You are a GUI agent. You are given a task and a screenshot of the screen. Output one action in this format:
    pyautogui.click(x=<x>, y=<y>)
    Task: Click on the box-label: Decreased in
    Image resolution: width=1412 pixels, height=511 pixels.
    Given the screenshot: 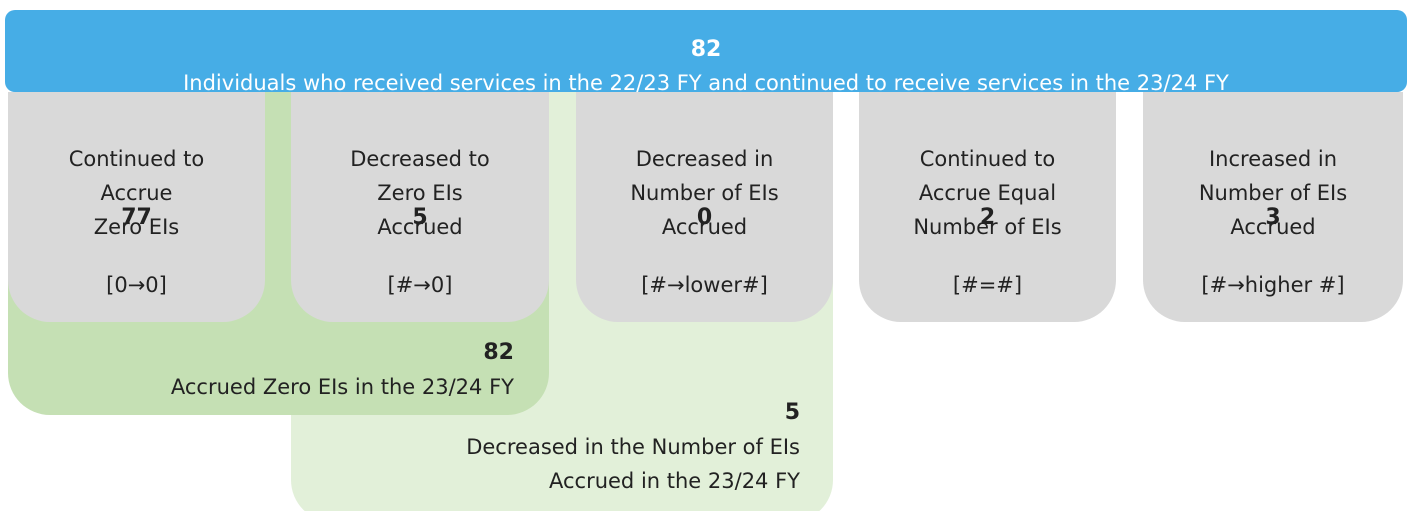 What is the action you would take?
    pyautogui.click(x=704, y=159)
    